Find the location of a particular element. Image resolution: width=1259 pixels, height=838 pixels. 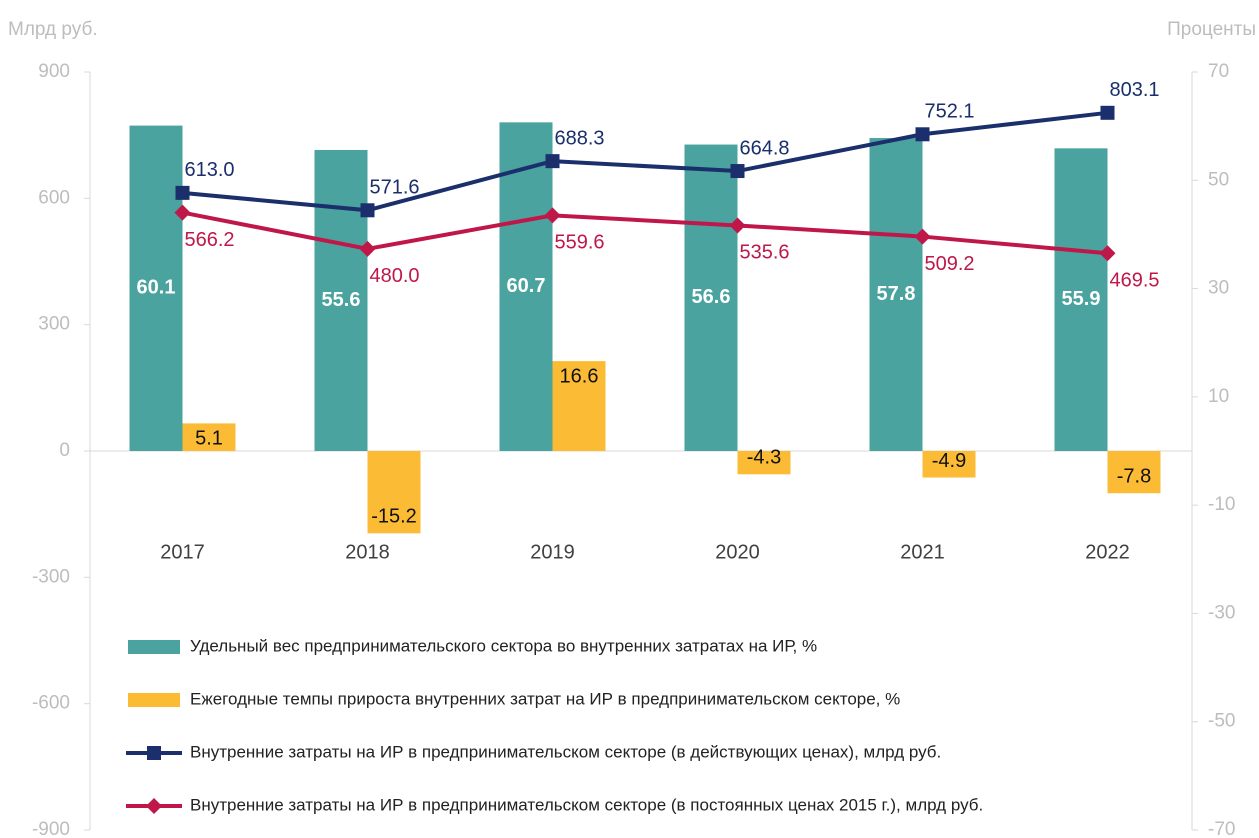

bar-label: 55.6 is located at coordinates (341, 300).